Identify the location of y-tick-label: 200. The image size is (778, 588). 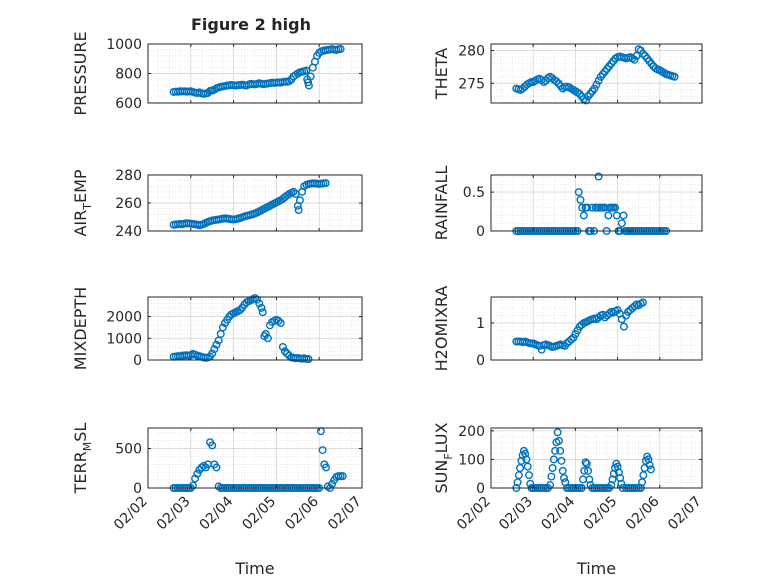
(471, 432).